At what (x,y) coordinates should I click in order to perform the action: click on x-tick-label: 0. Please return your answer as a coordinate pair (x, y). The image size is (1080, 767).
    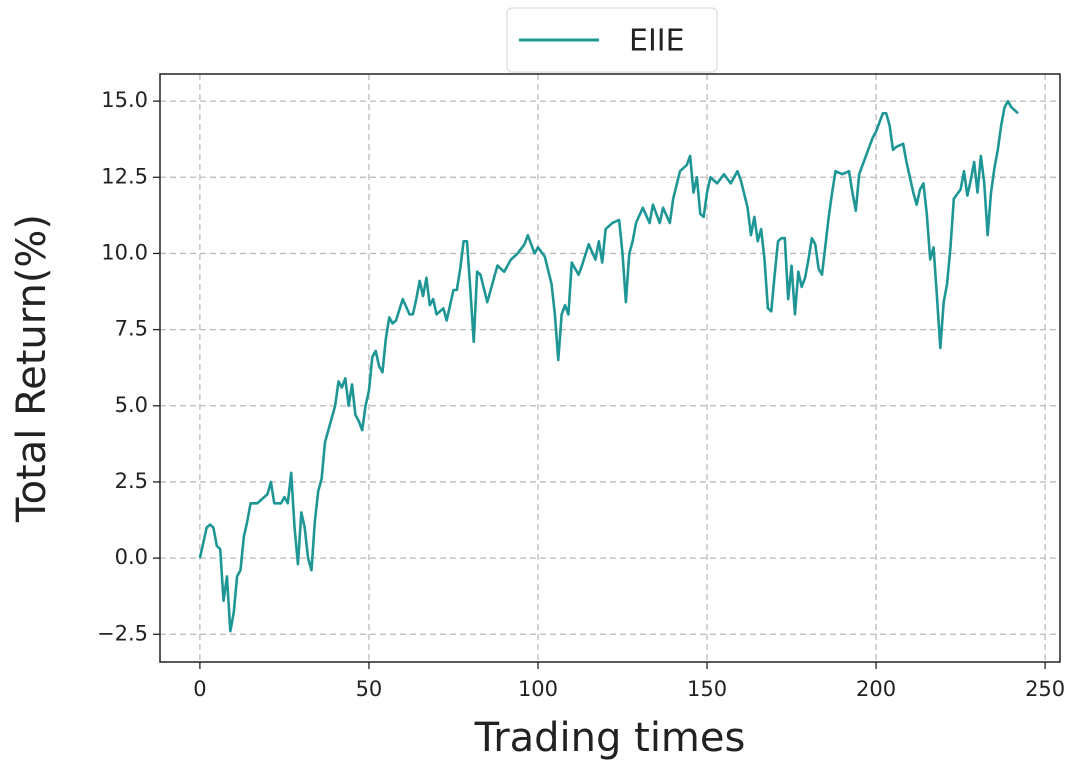
    Looking at the image, I should click on (199, 689).